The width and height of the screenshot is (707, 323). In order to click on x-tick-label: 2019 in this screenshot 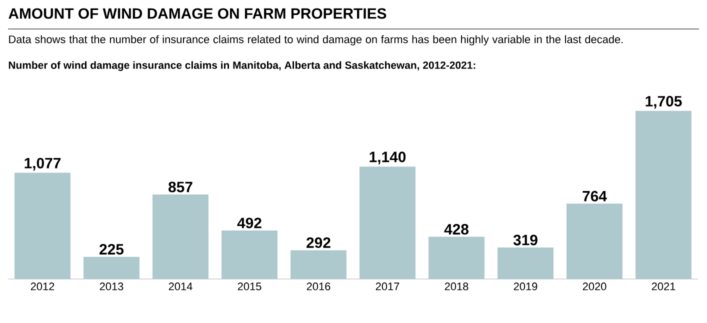, I will do `click(526, 286)`.